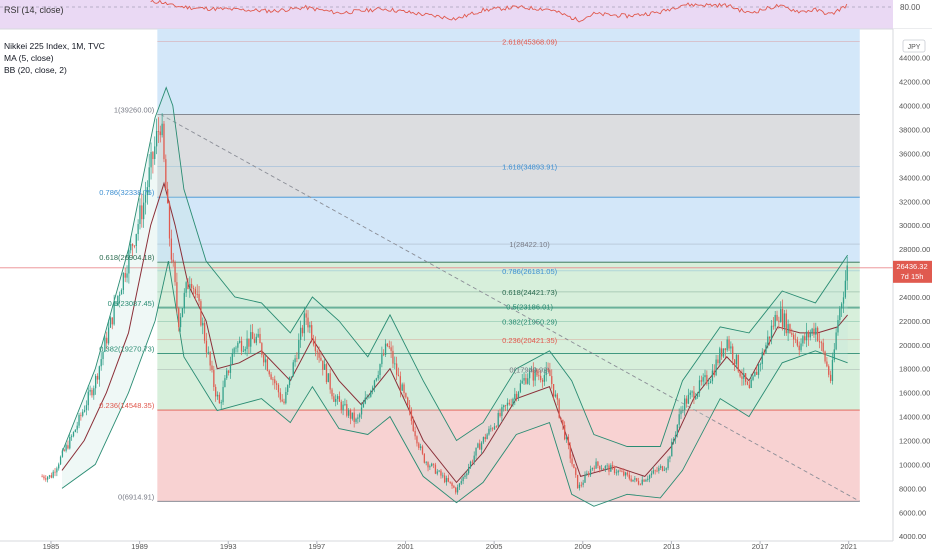 This screenshot has height=550, width=932. What do you see at coordinates (582, 546) in the screenshot?
I see `x-tick-label: 2009` at bounding box center [582, 546].